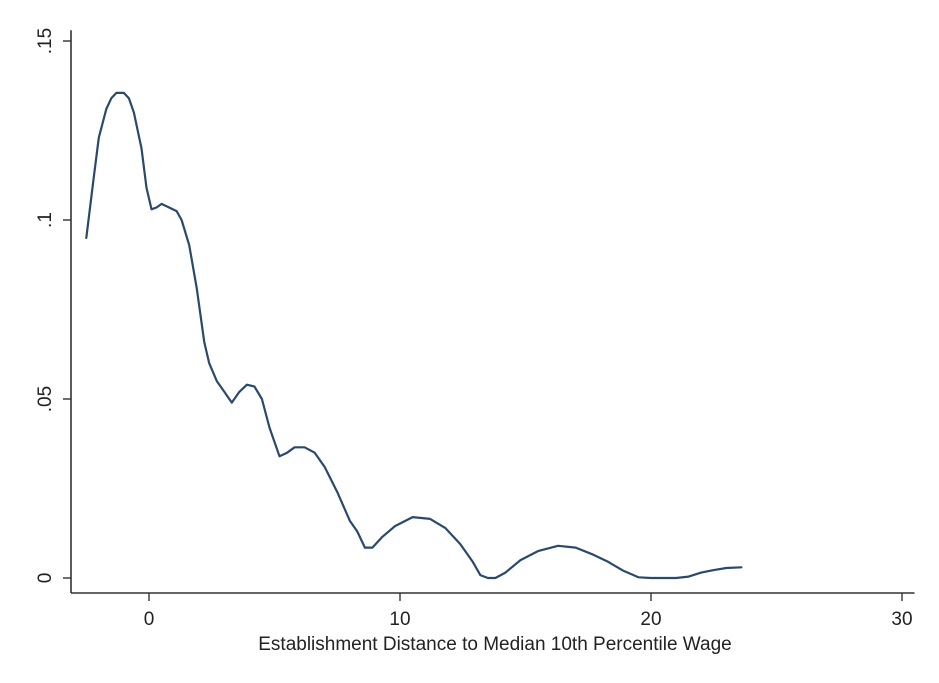  What do you see at coordinates (45, 220) in the screenshot?
I see `y-tick-label: .1` at bounding box center [45, 220].